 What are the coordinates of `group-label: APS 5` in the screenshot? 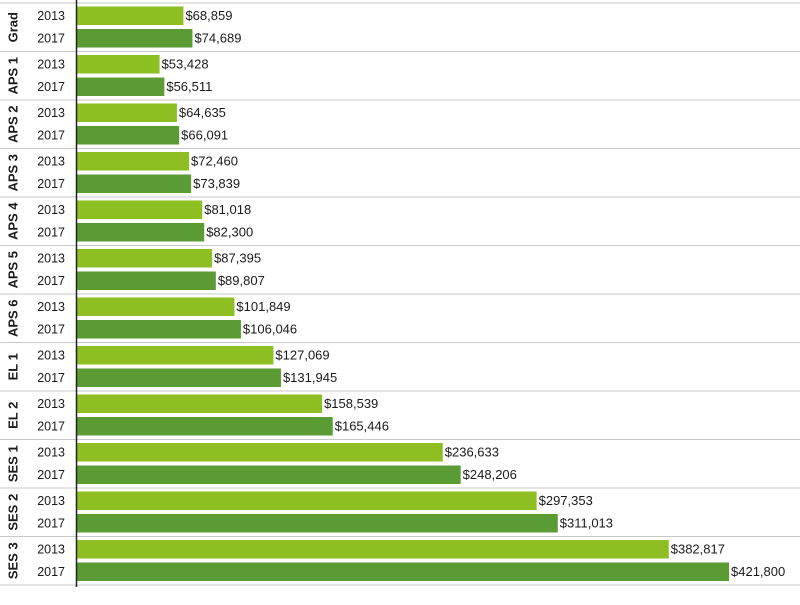 It's located at (12, 270).